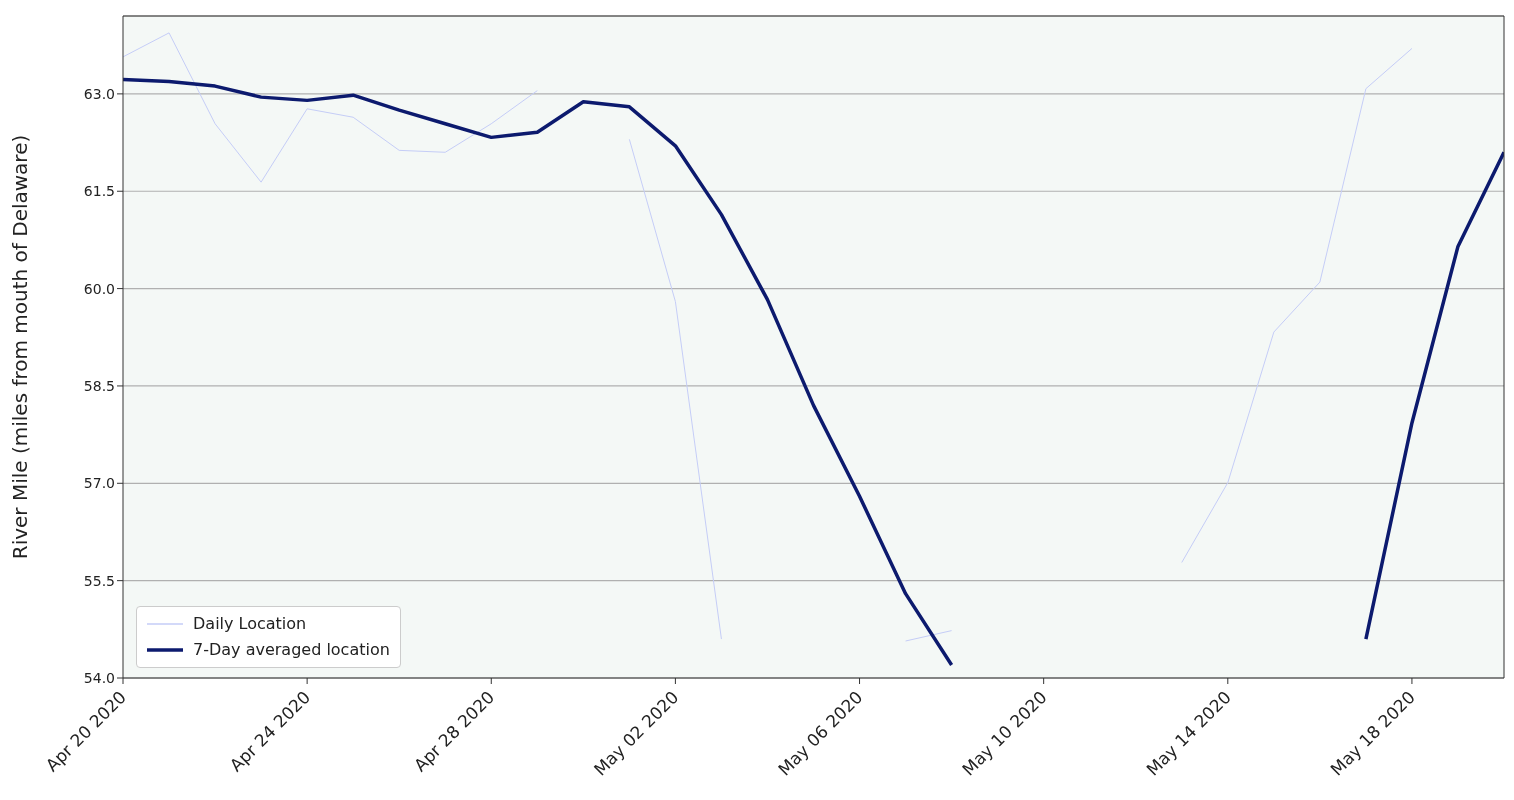 Image resolution: width=1514 pixels, height=800 pixels. I want to click on legend-label: Daily Location, so click(250, 624).